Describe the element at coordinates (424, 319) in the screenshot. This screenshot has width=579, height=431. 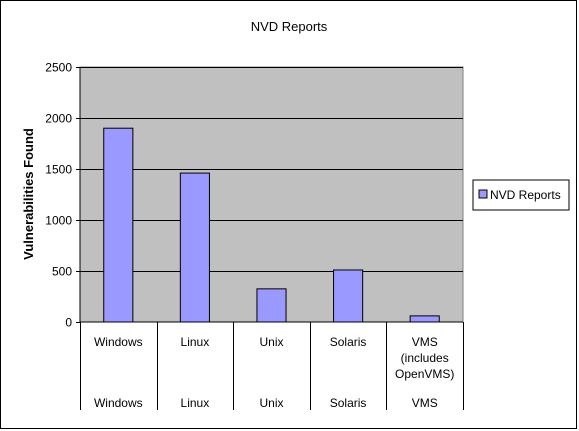
I see `bar-vms` at that location.